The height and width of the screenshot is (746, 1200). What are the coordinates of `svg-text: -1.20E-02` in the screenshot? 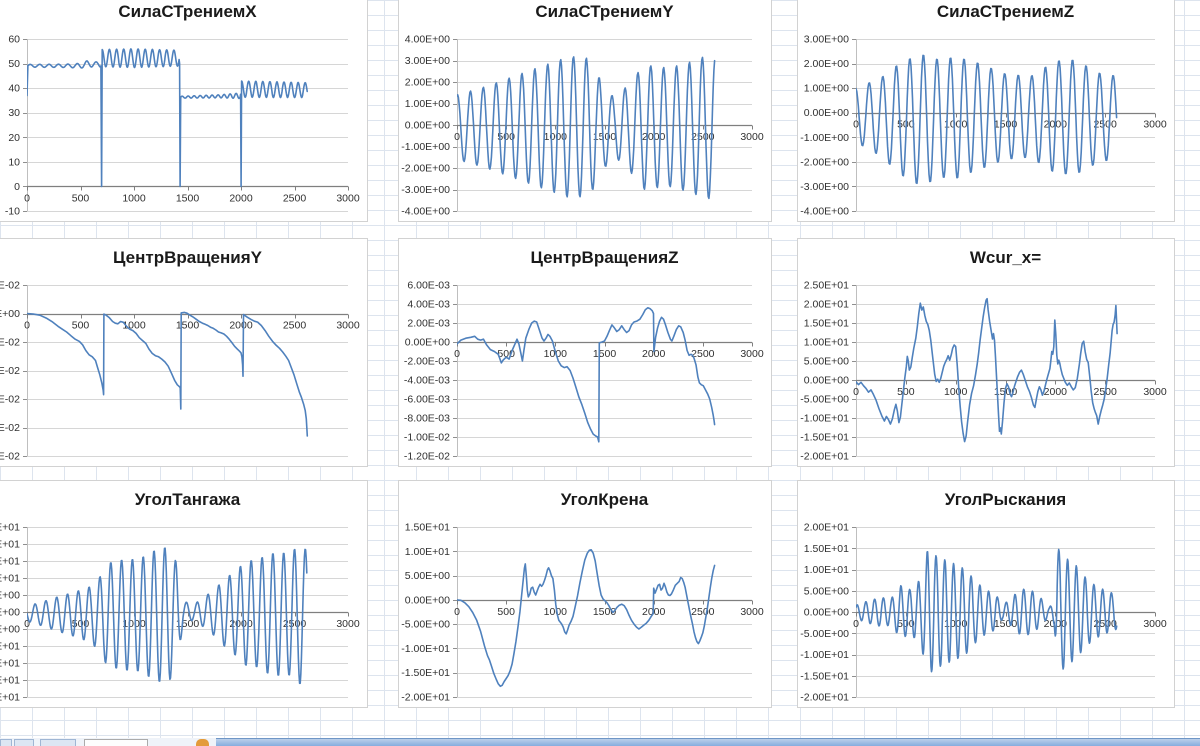 It's located at (427, 457).